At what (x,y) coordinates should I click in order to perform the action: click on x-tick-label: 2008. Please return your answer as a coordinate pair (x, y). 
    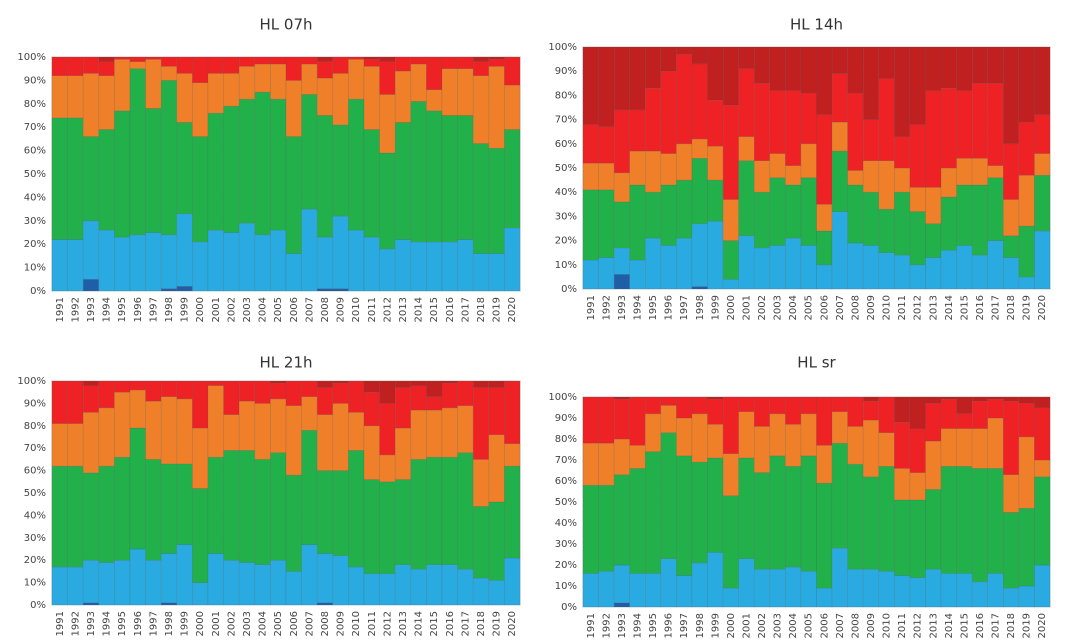
    Looking at the image, I should click on (855, 625).